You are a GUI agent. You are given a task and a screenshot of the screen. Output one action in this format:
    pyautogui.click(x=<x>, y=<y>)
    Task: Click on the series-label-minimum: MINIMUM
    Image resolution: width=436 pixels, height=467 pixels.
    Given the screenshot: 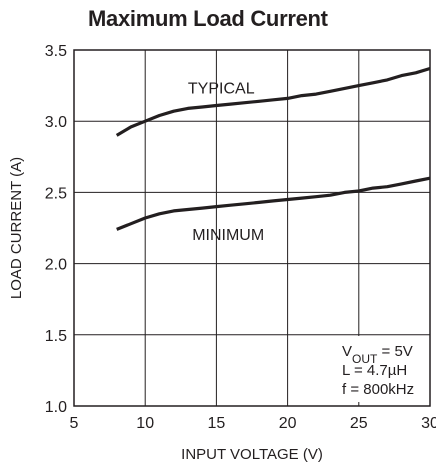 What is the action you would take?
    pyautogui.click(x=228, y=235)
    